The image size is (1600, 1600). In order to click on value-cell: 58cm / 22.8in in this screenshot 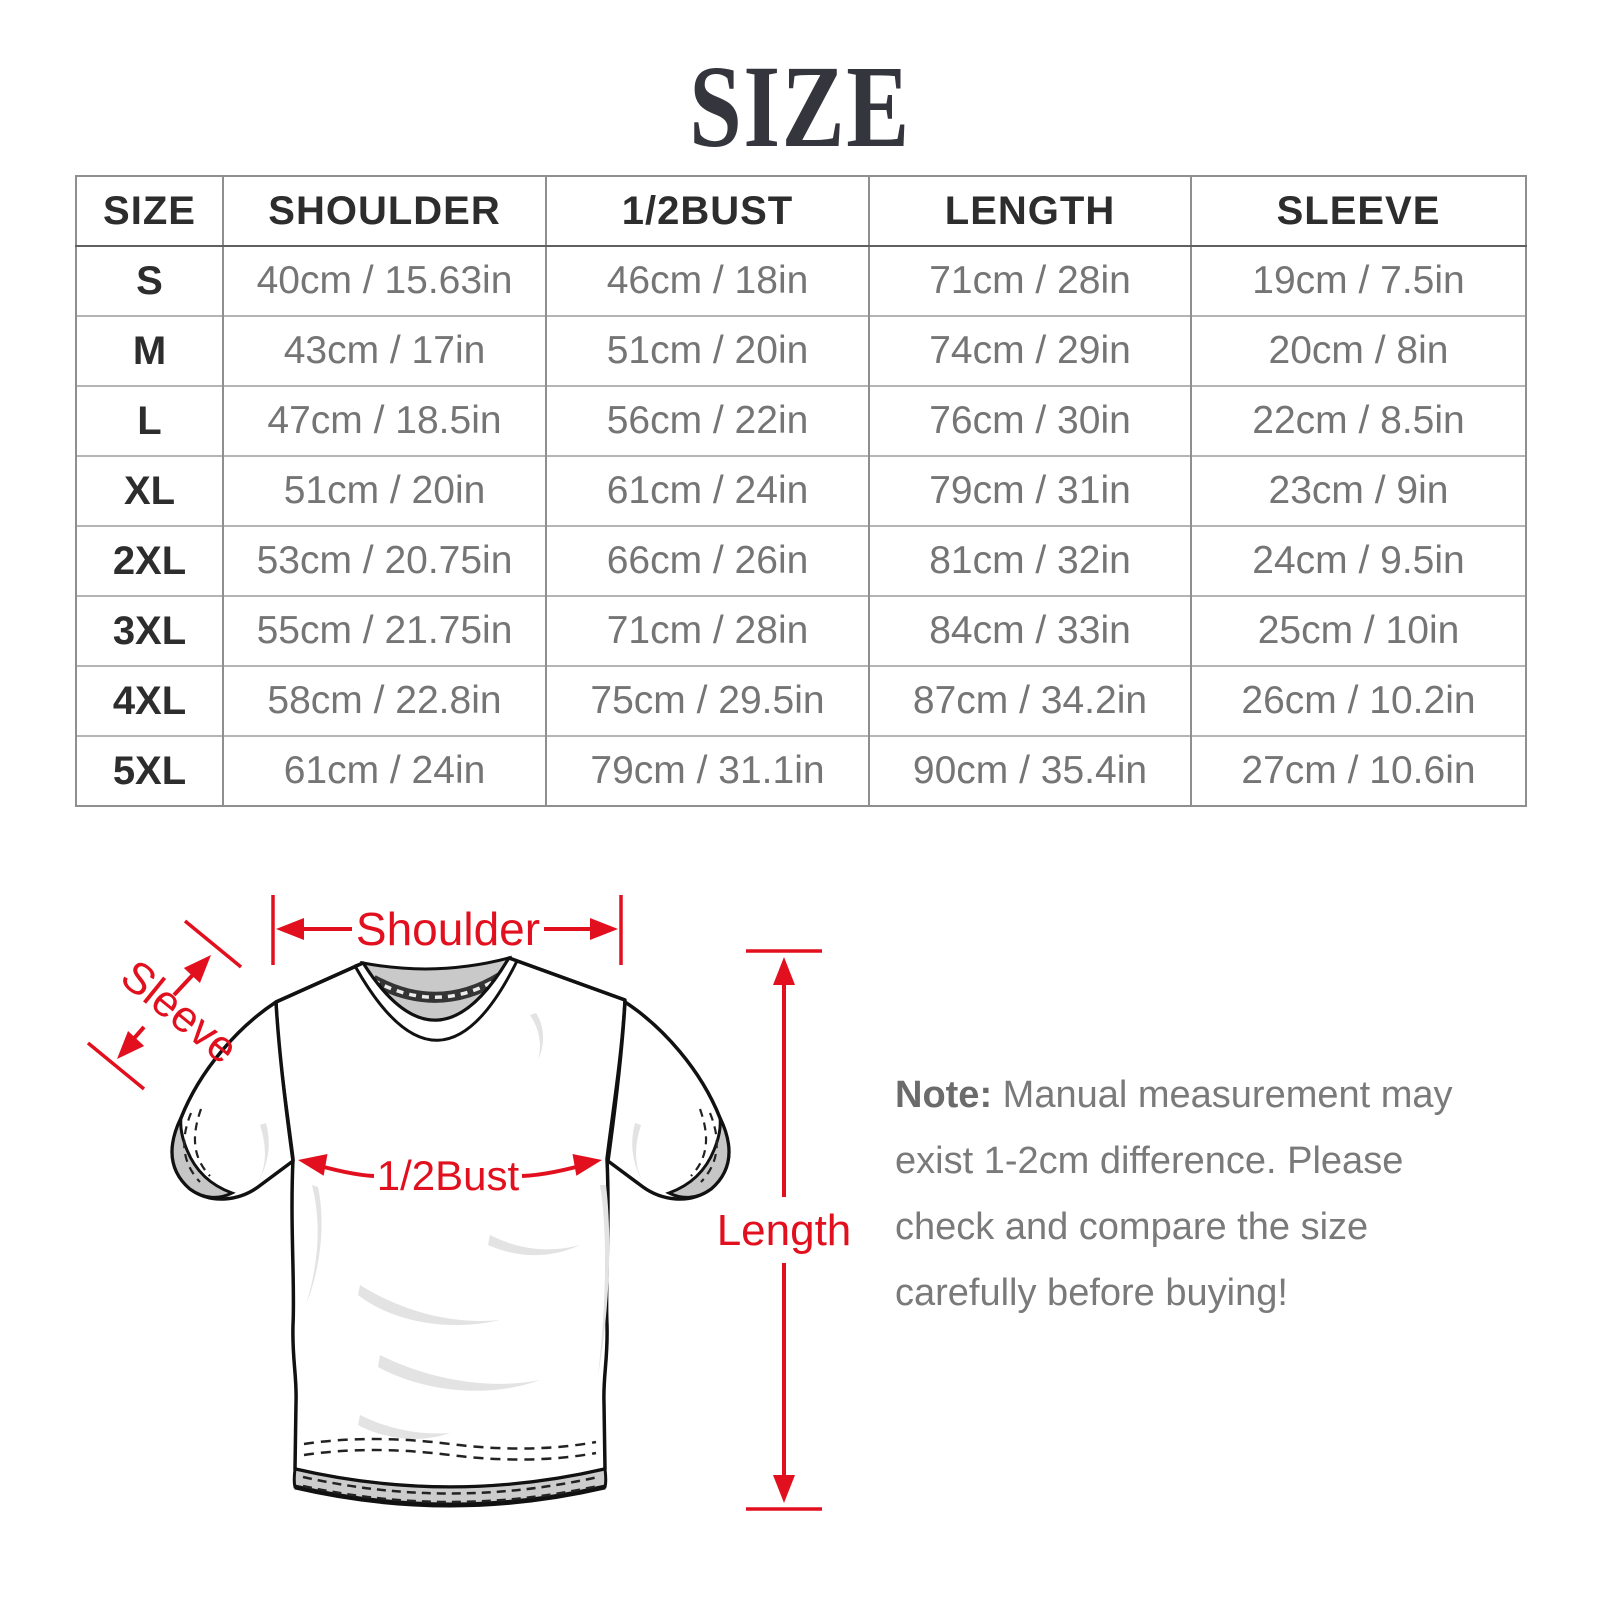, I will do `click(384, 700)`.